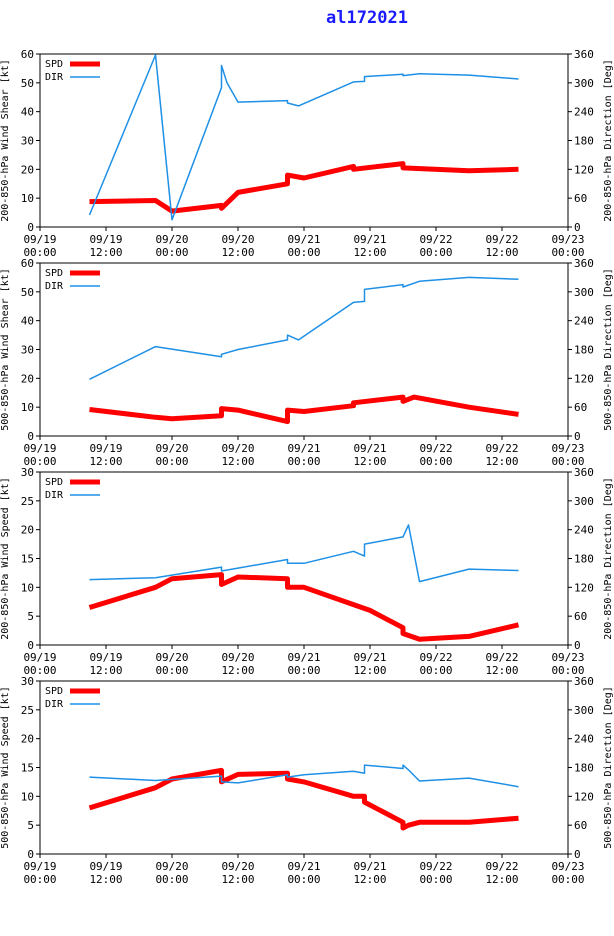 The height and width of the screenshot is (936, 614). I want to click on y-left-tick-label: 25, so click(27, 710).